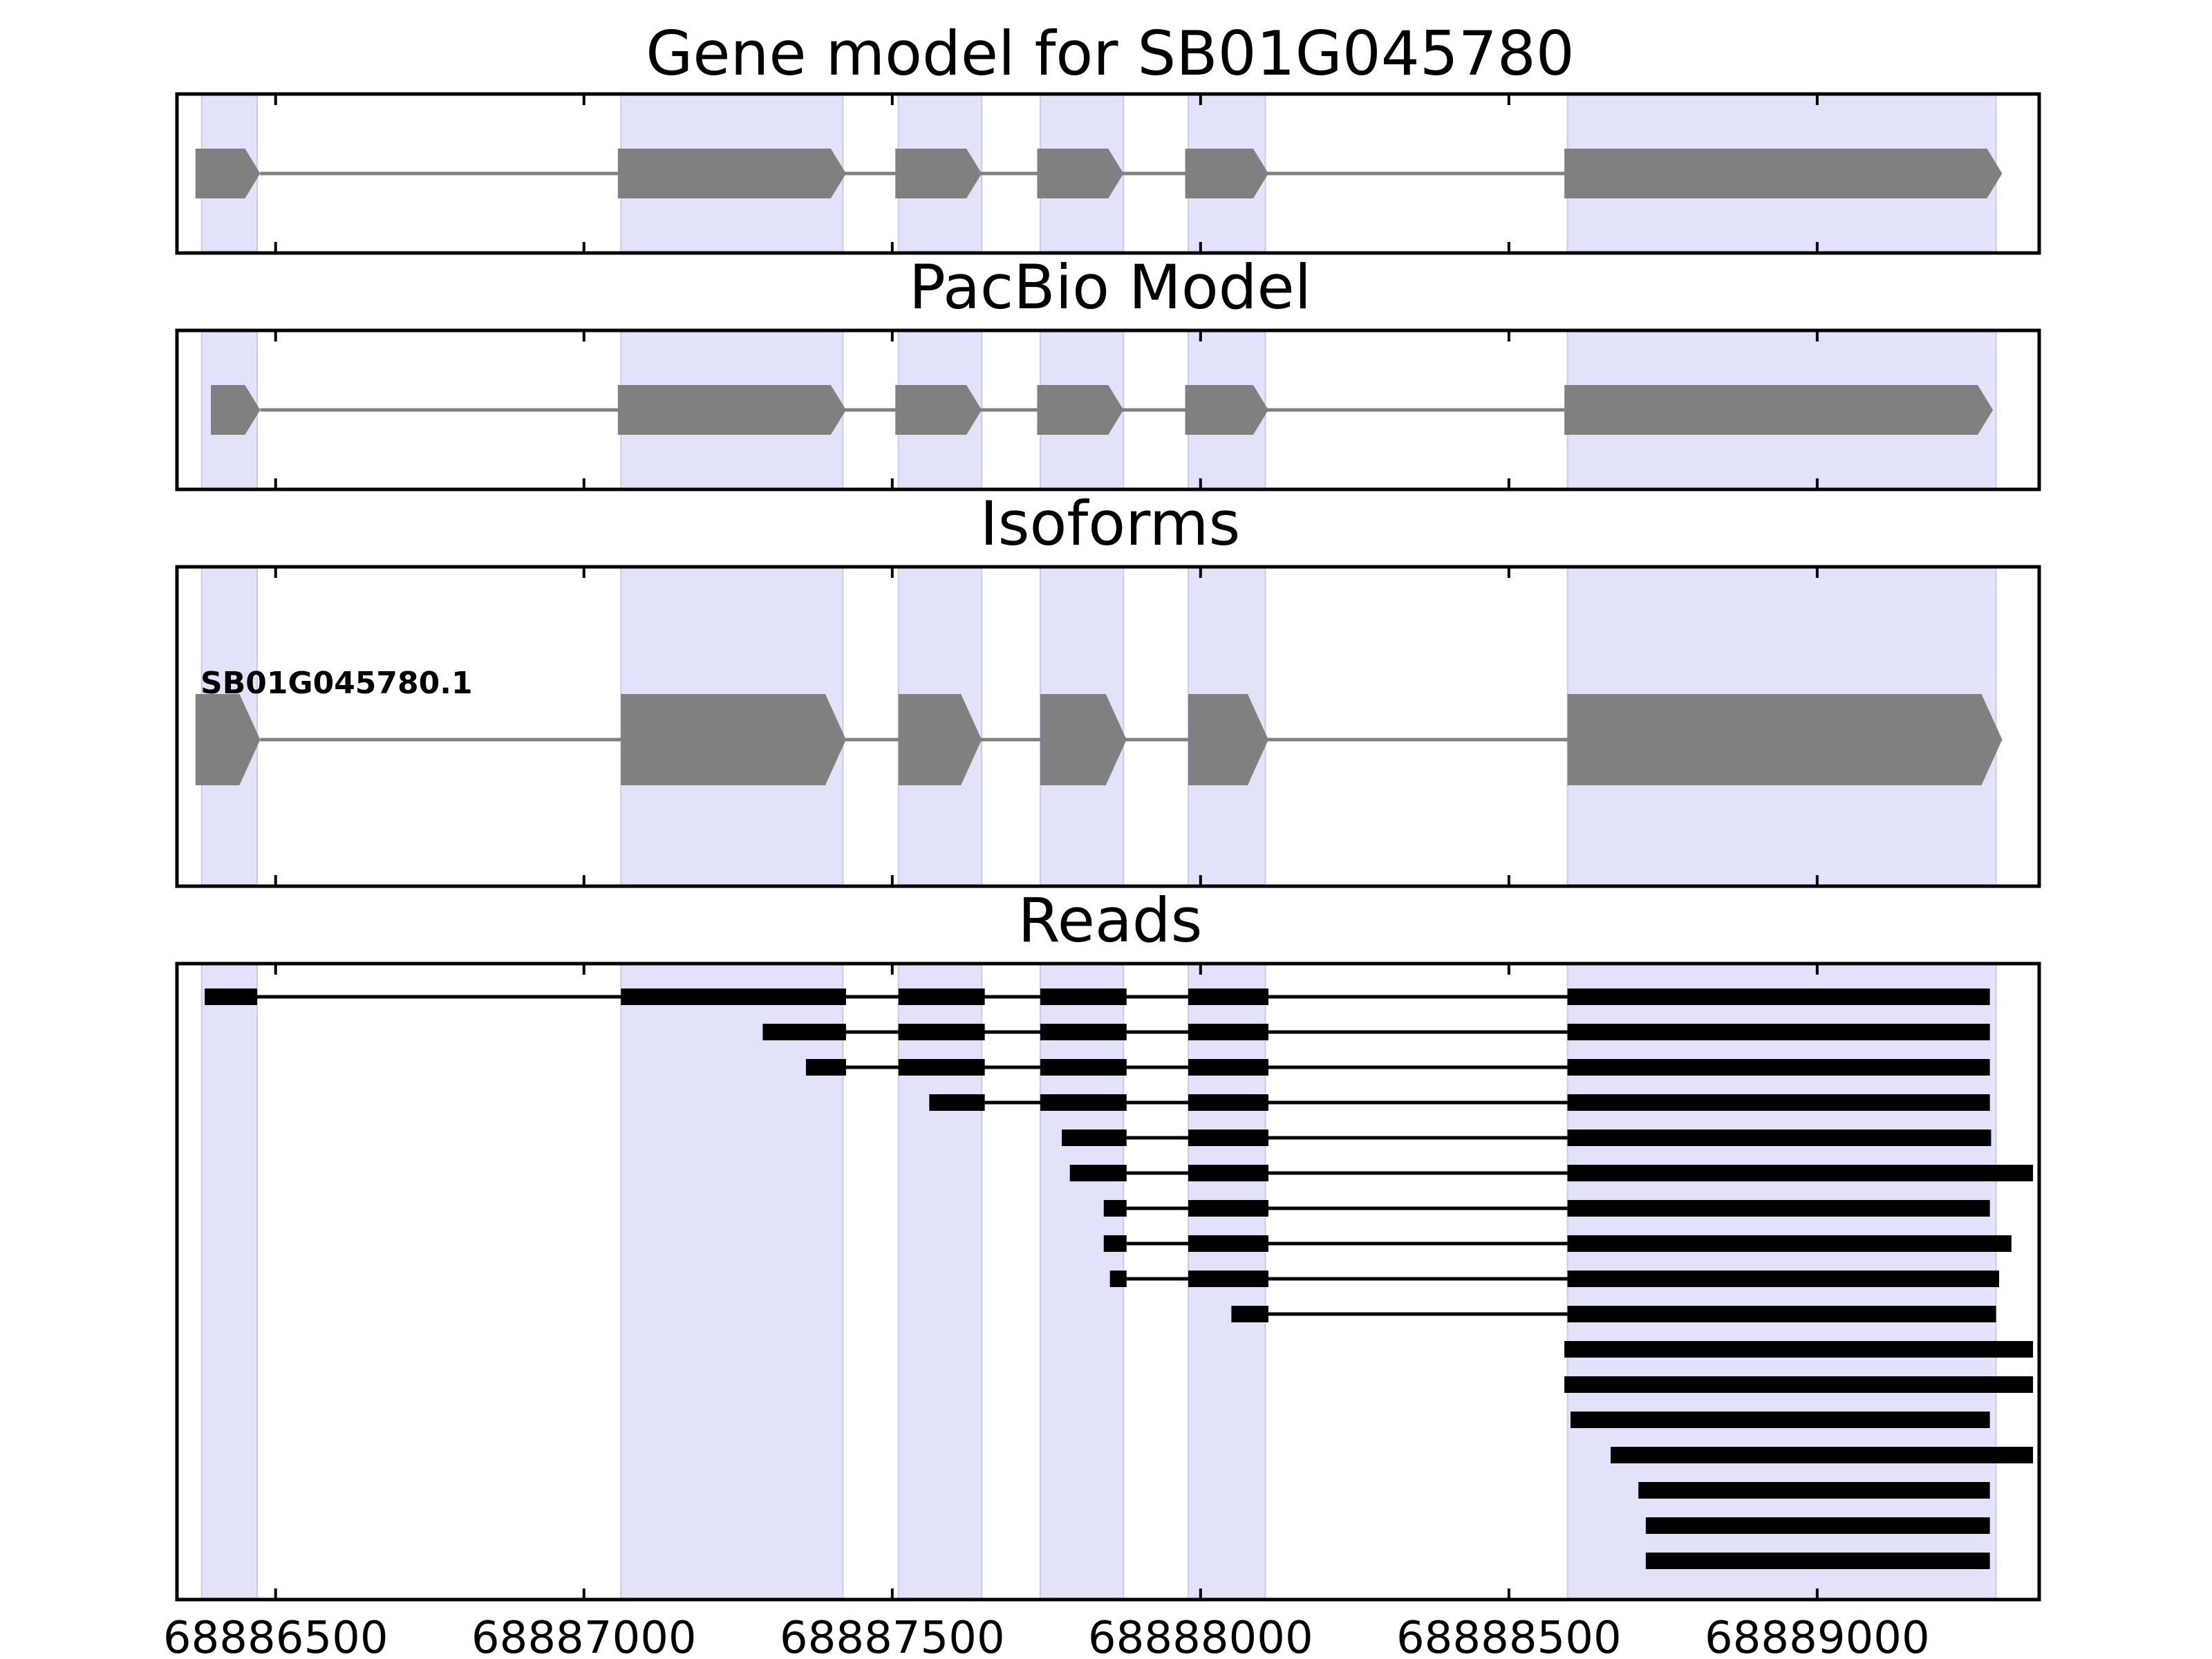  What do you see at coordinates (1509, 1636) in the screenshot?
I see `x-tick-label: 68888500` at bounding box center [1509, 1636].